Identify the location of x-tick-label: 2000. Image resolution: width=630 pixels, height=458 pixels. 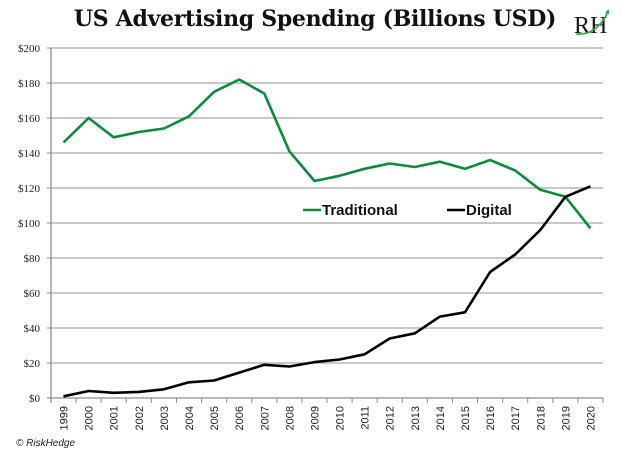
(90, 418).